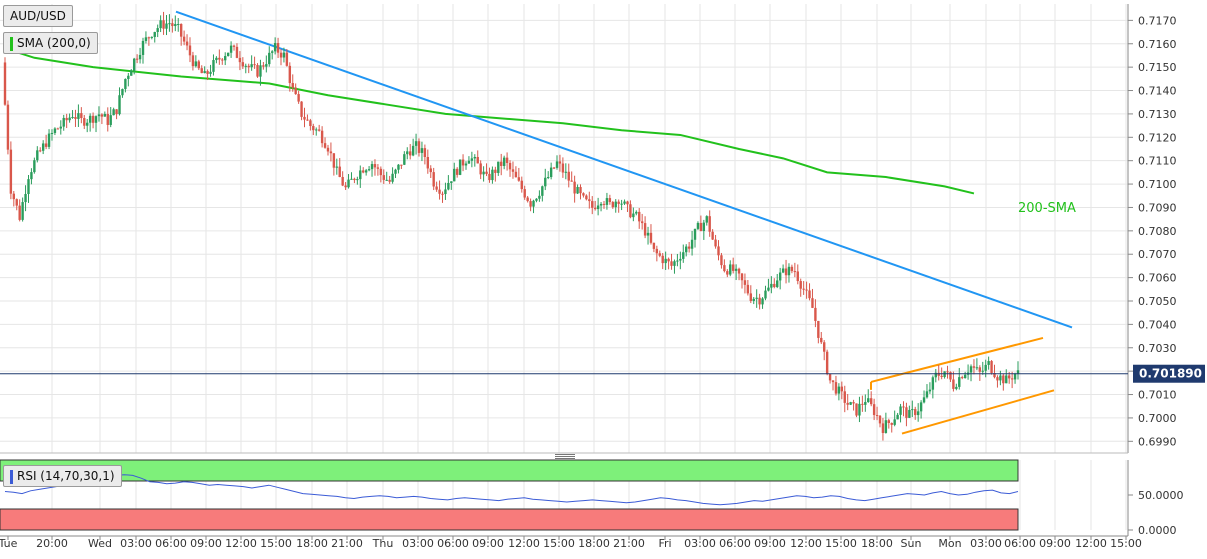 This screenshot has width=1207, height=559. What do you see at coordinates (511, 490) in the screenshot?
I see `rsi-line` at bounding box center [511, 490].